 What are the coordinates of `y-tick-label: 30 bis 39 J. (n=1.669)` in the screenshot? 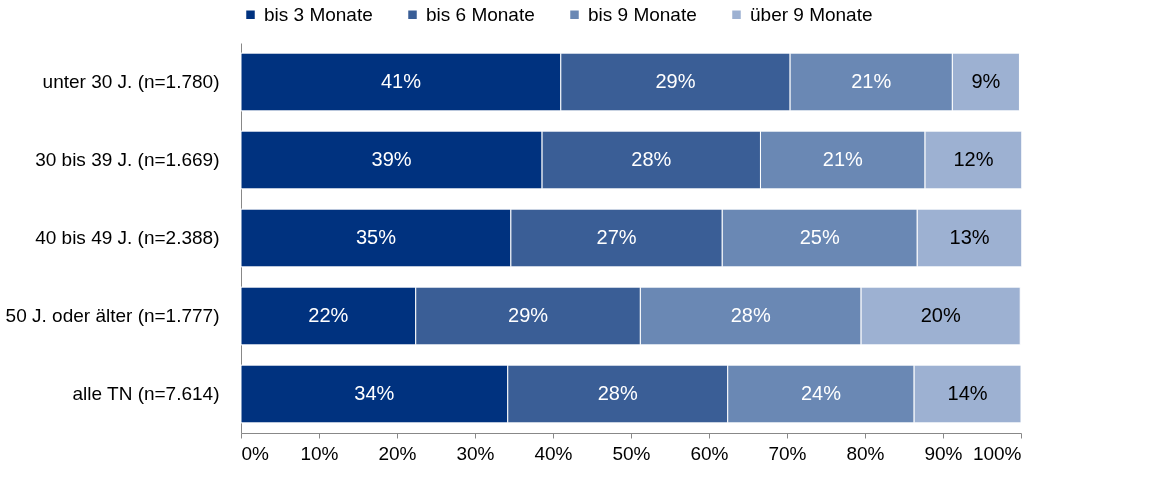 It's located at (127, 159).